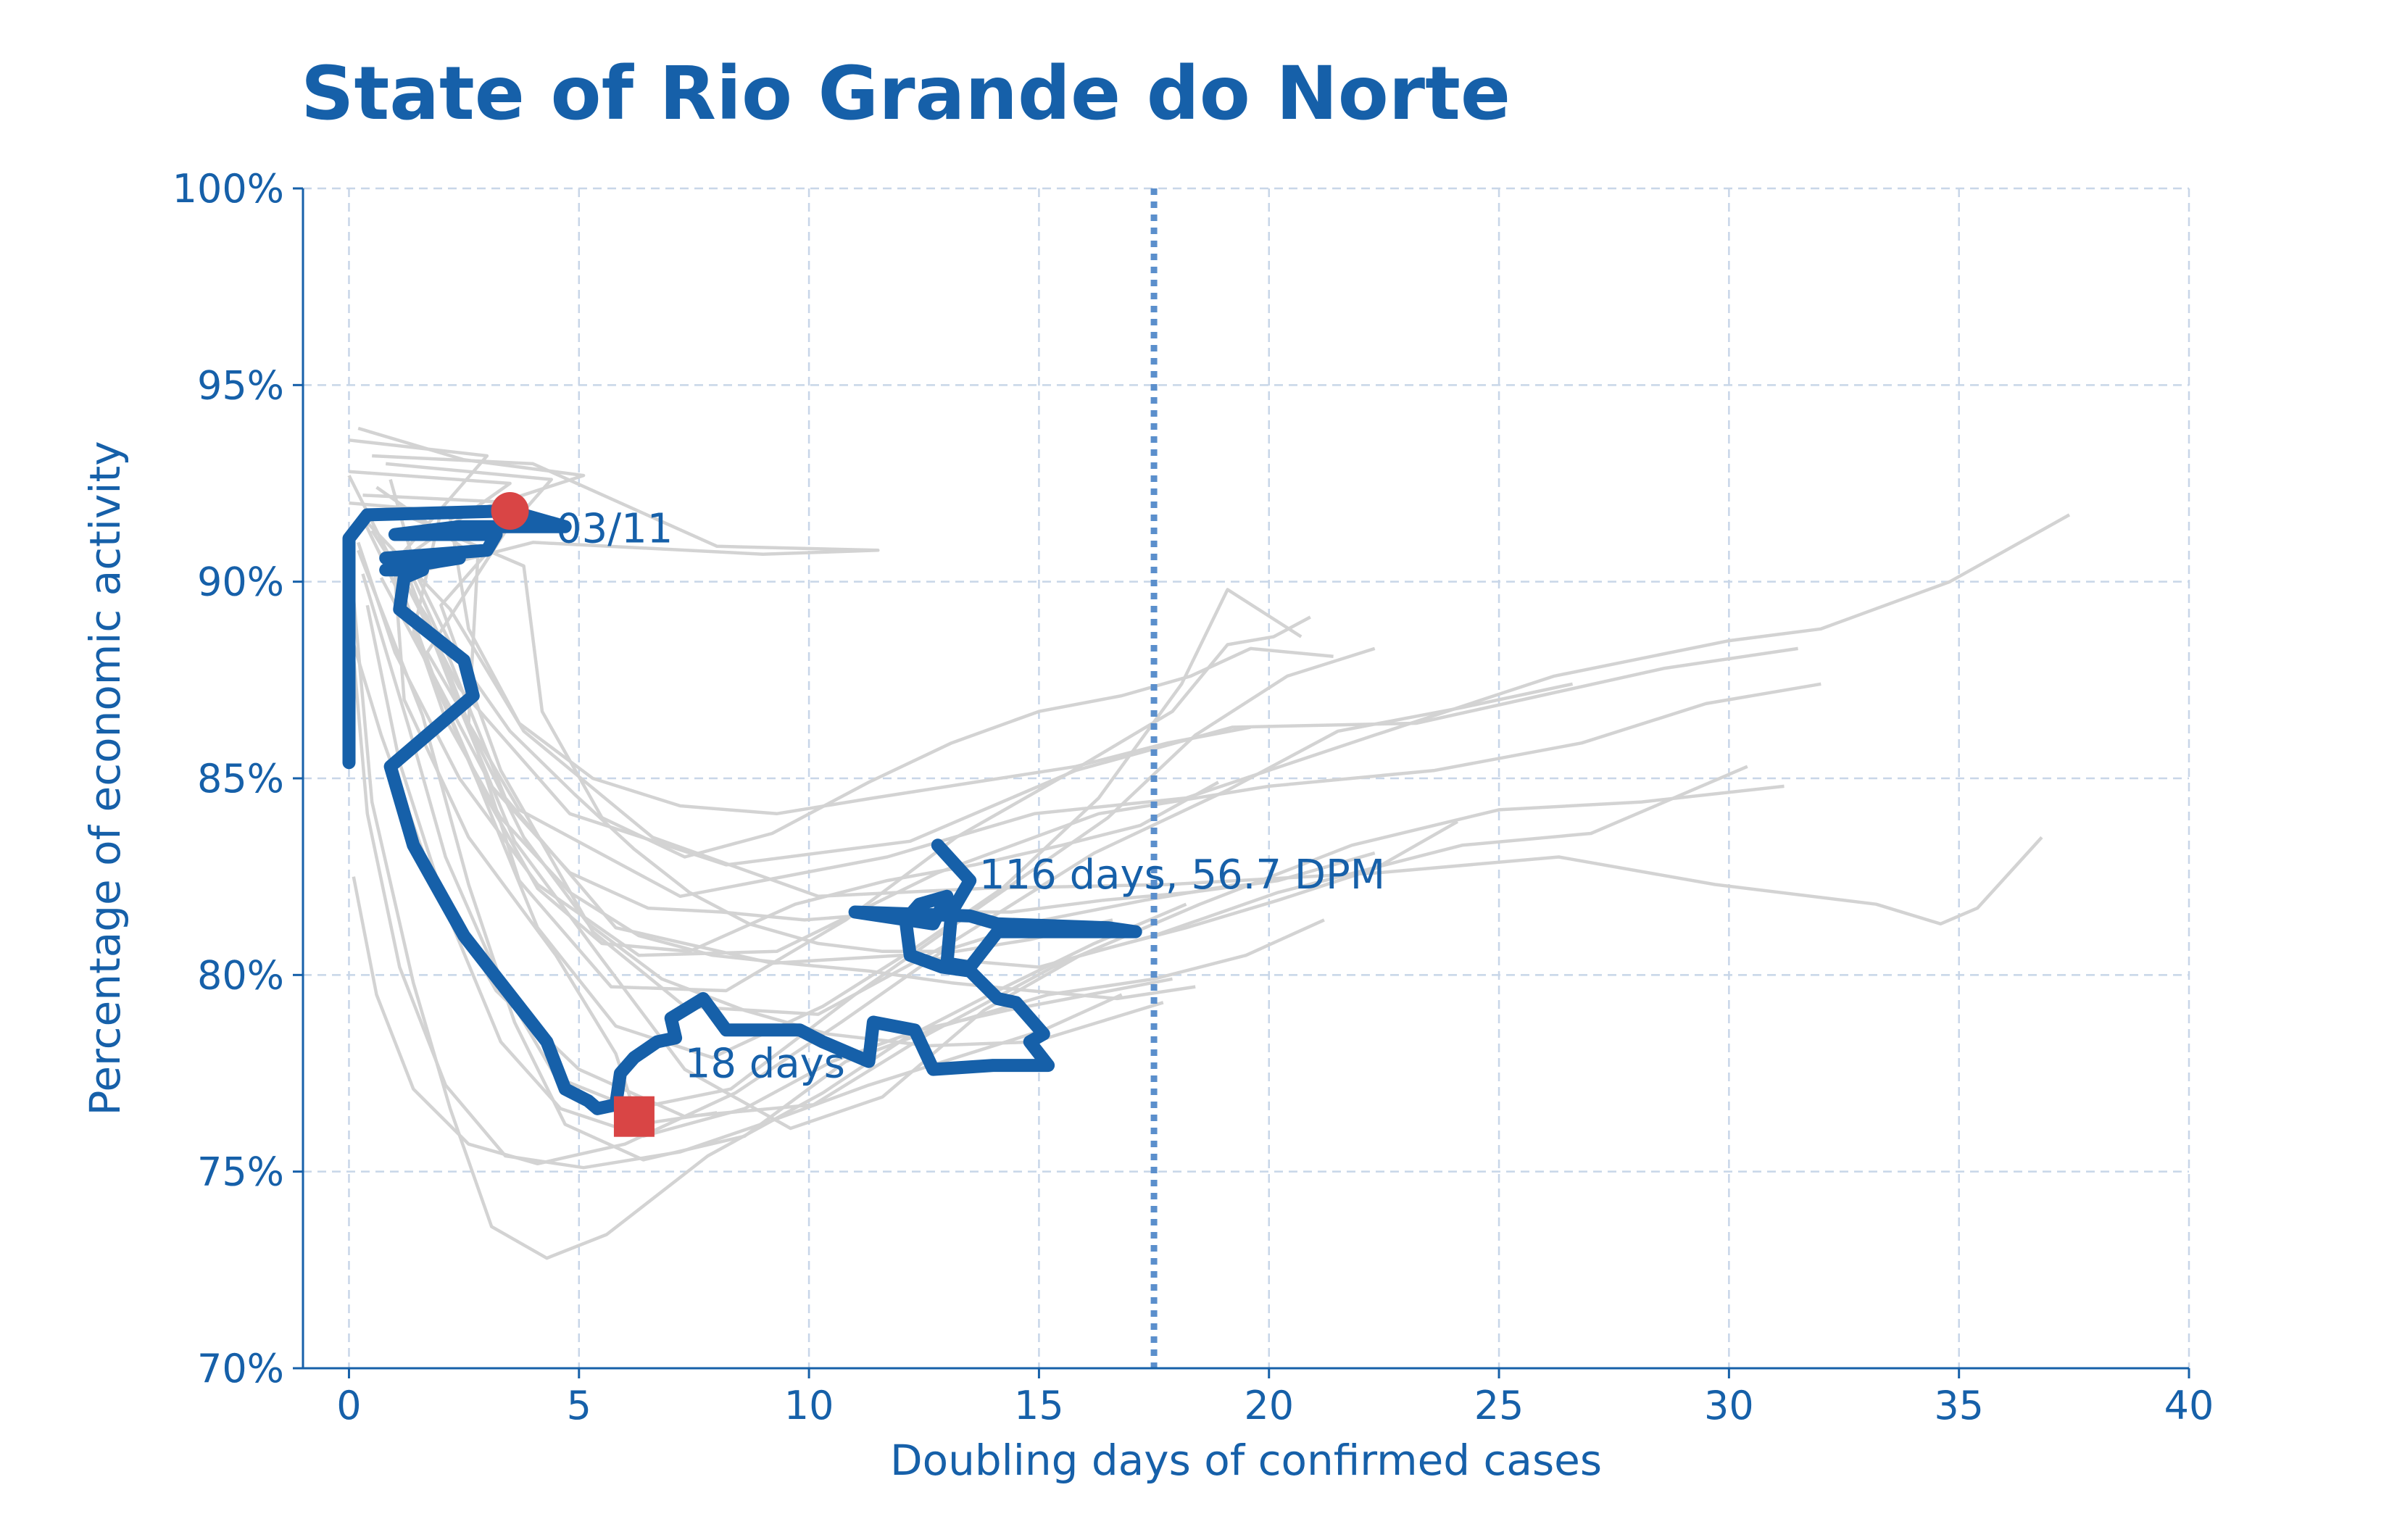  I want to click on x-tick-label: 35, so click(1959, 1405).